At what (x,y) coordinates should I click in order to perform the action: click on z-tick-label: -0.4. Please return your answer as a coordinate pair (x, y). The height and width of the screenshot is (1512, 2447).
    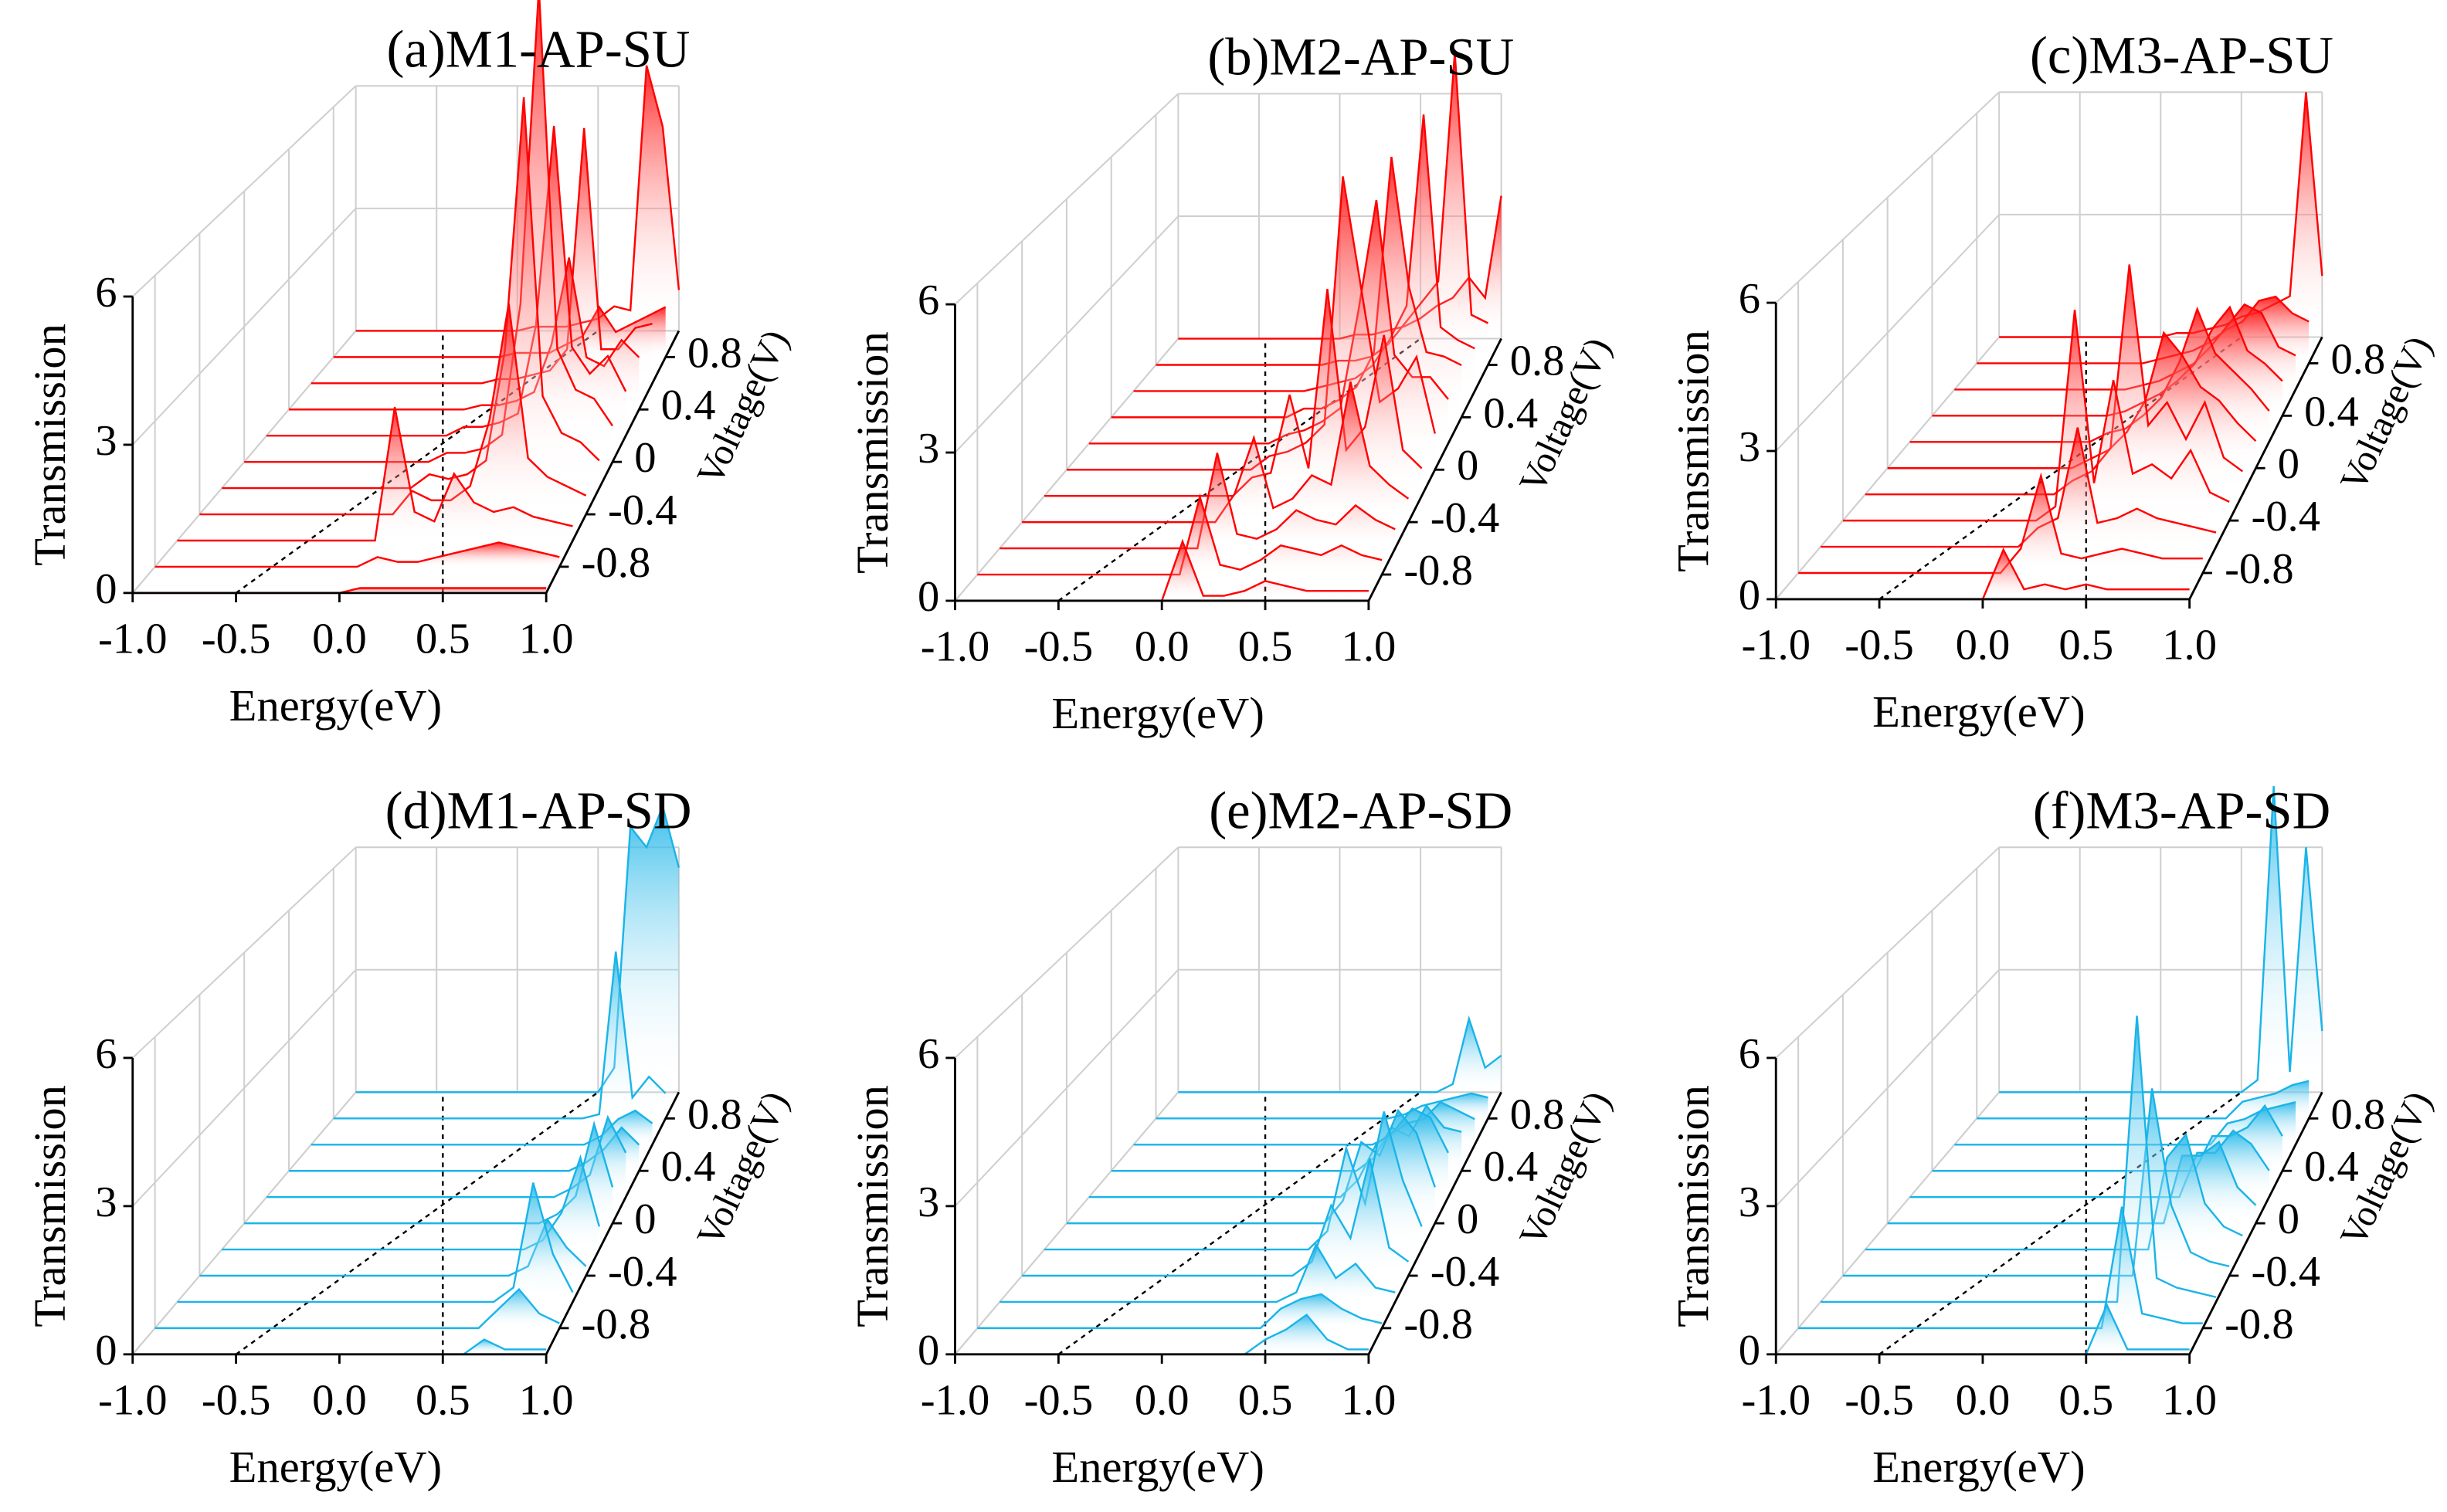
    Looking at the image, I should click on (2285, 1272).